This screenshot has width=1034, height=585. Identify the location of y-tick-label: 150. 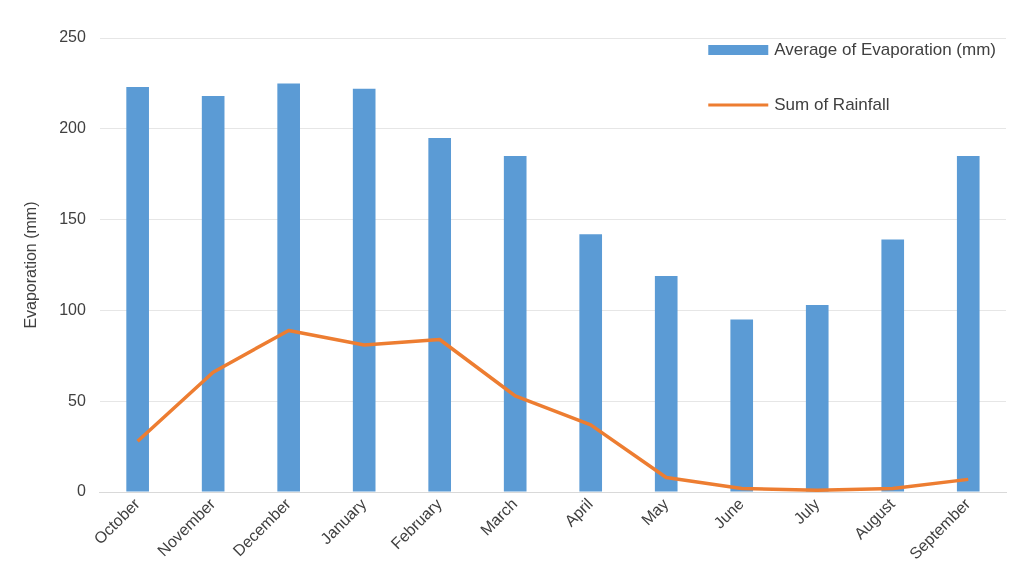
(72, 219).